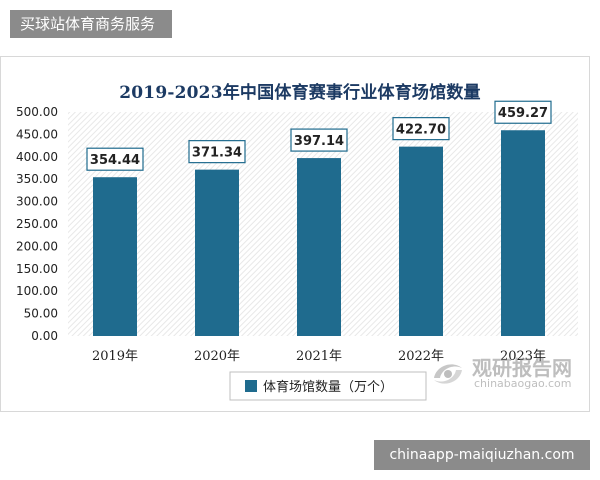  What do you see at coordinates (37, 179) in the screenshot?
I see `y-tick-label: 350.00` at bounding box center [37, 179].